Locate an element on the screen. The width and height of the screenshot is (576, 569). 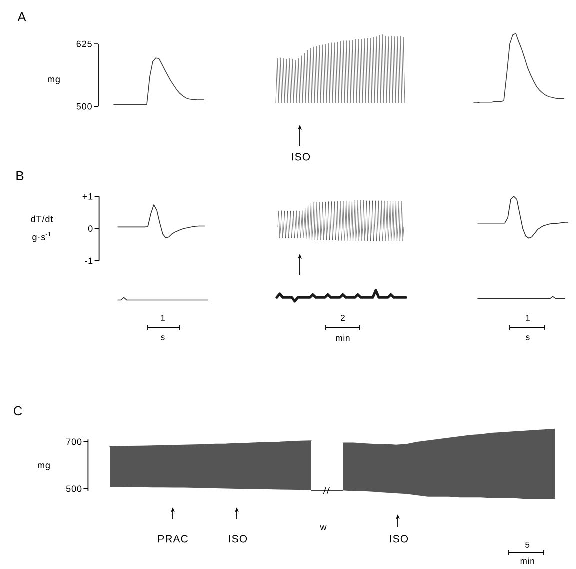
y-tick-label: 0 is located at coordinates (90, 229).